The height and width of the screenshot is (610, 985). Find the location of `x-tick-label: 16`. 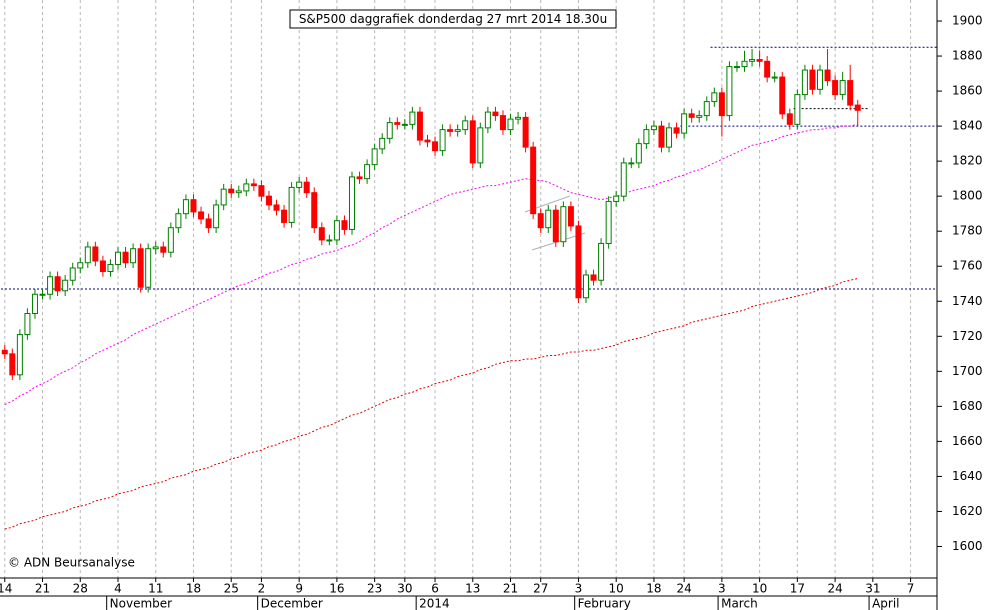

x-tick-label: 16 is located at coordinates (336, 589).